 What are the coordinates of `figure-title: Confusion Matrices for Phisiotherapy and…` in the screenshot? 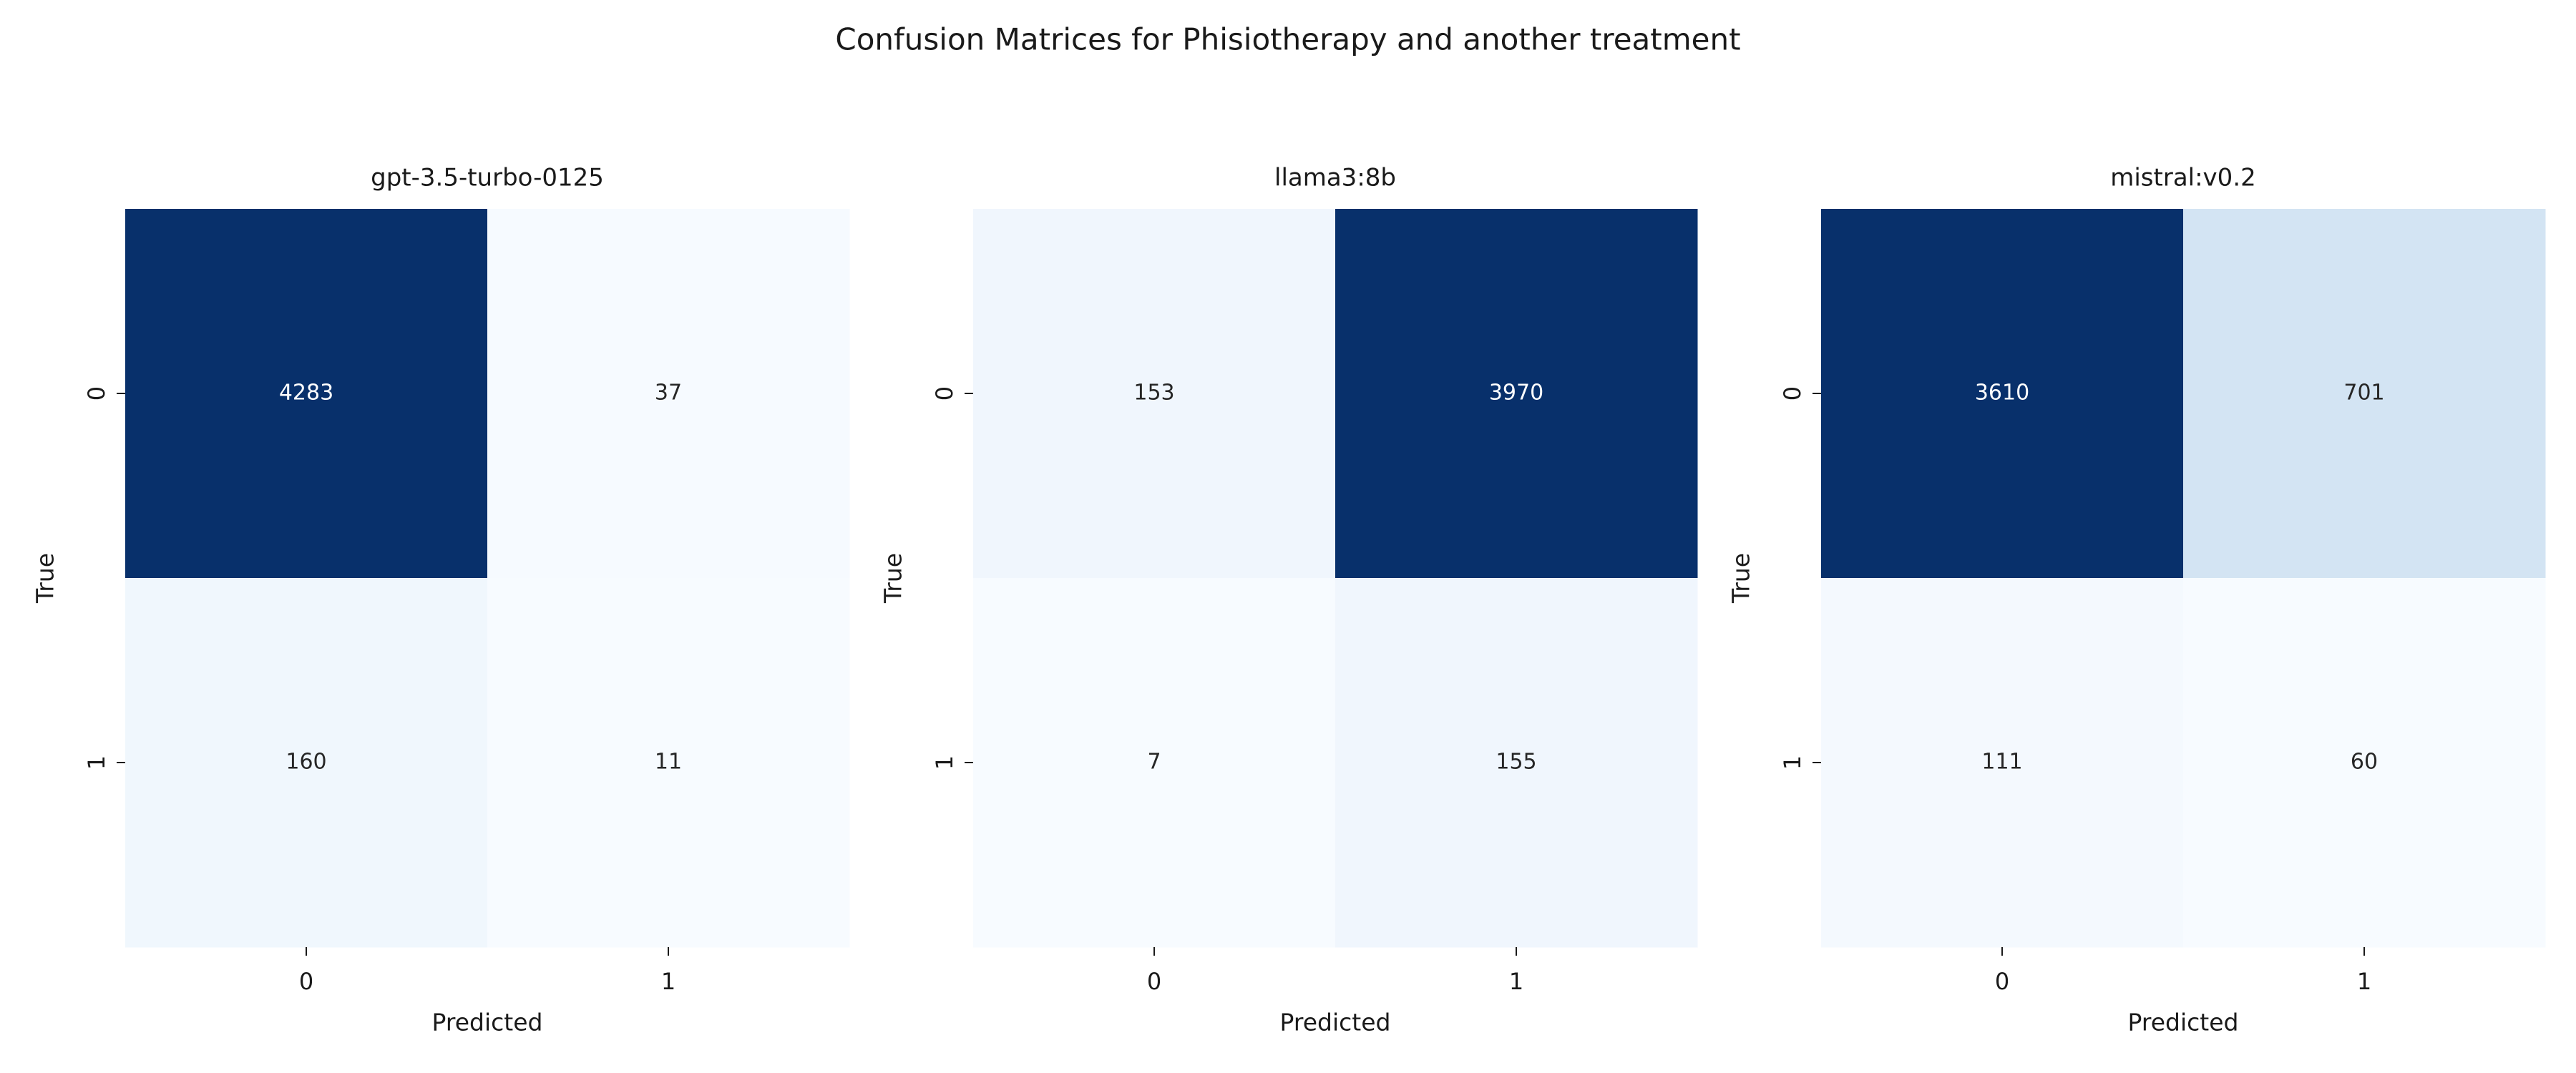 It's located at (1287, 39).